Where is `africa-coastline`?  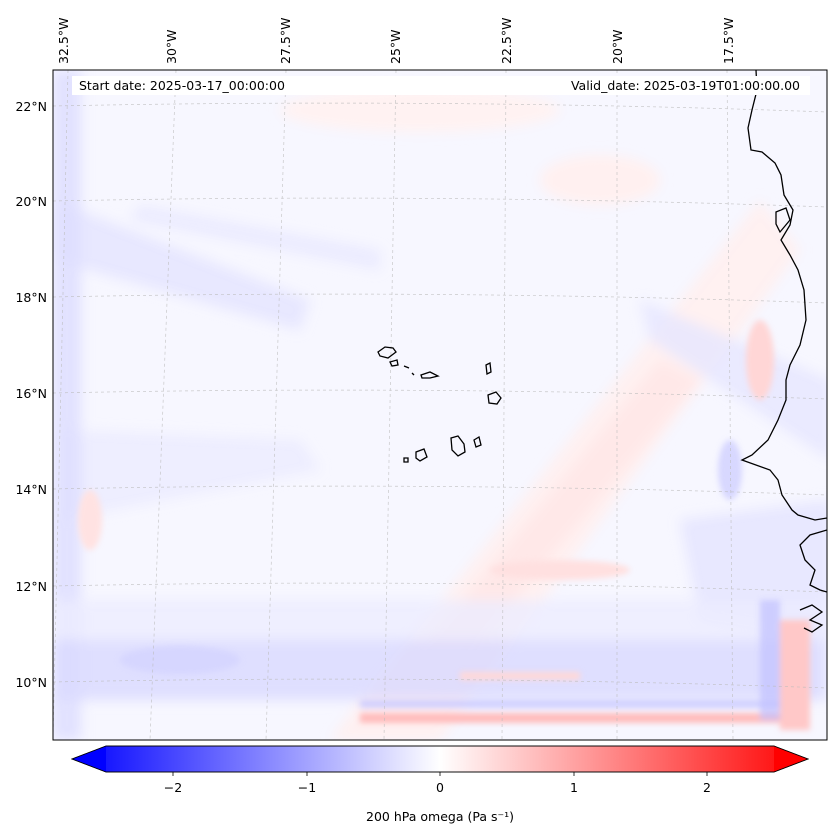
africa-coastline is located at coordinates (783, 295).